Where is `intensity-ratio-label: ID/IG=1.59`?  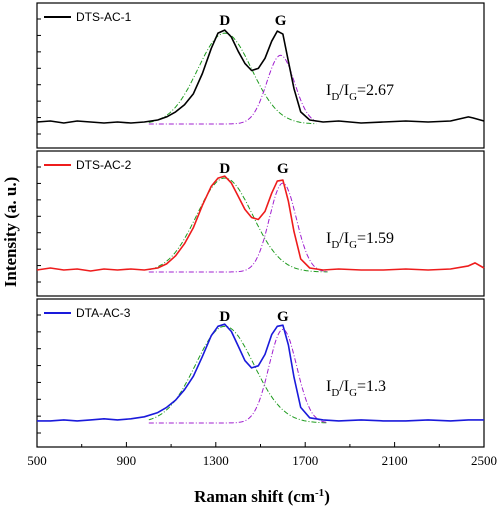 intensity-ratio-label: ID/IG=1.59 is located at coordinates (360, 240).